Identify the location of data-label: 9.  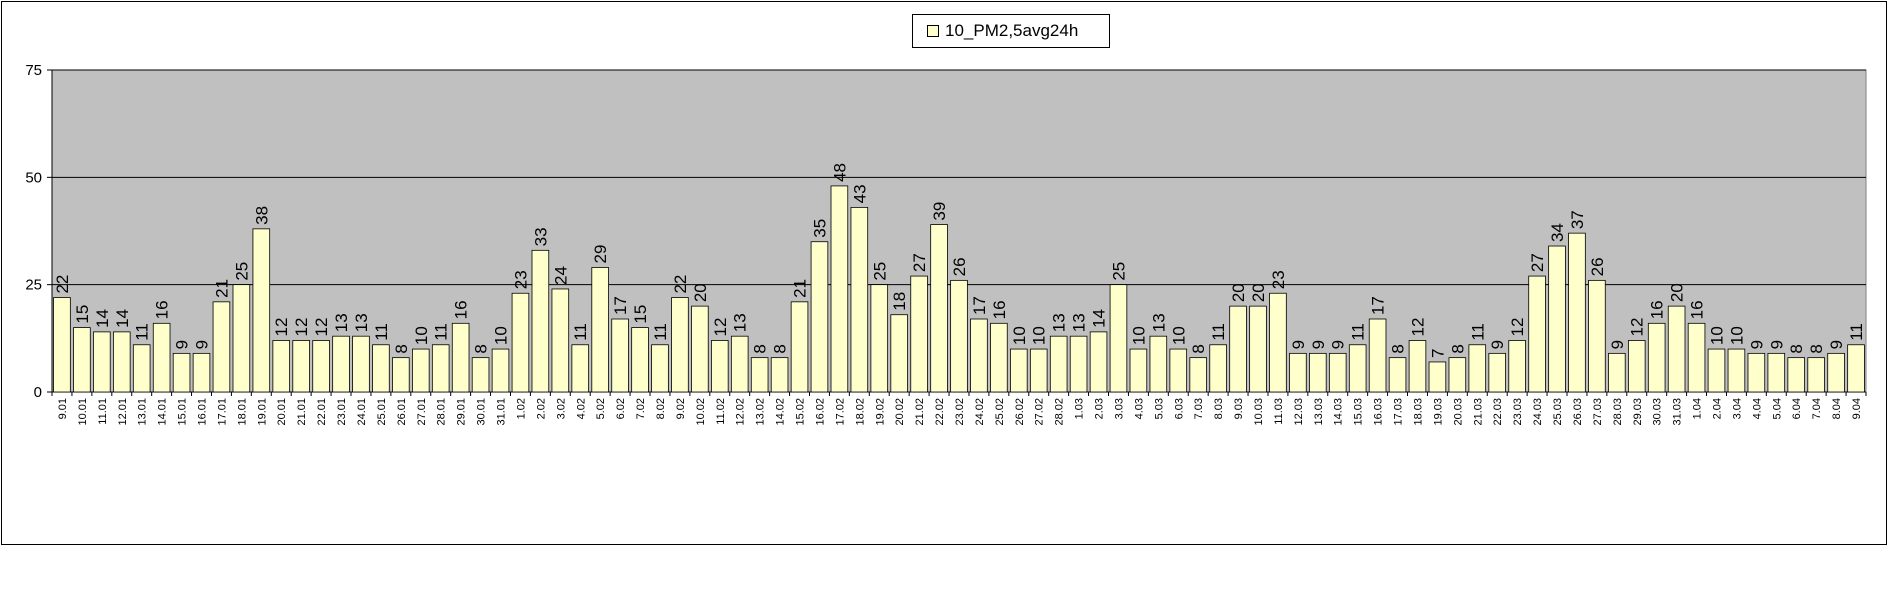
(1776, 344).